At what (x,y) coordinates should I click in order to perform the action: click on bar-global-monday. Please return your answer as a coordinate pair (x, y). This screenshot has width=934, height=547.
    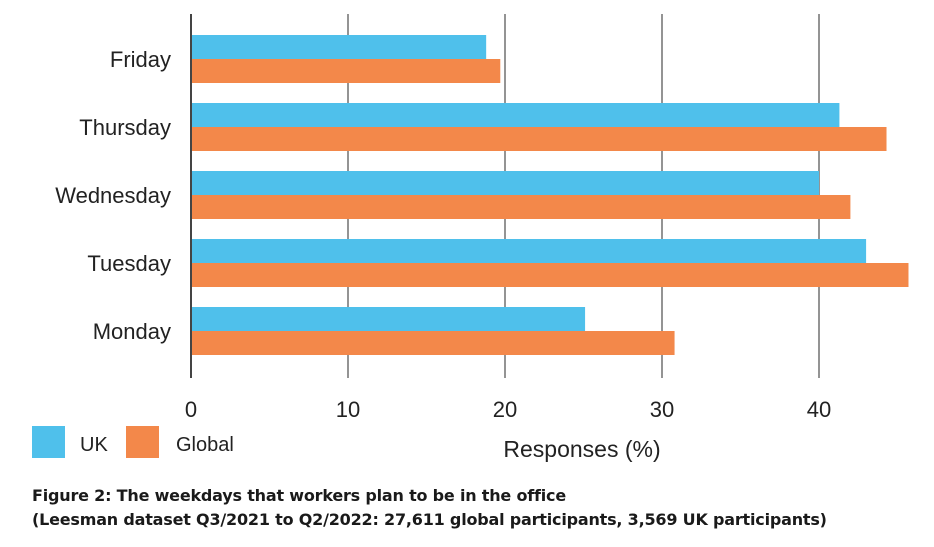
    Looking at the image, I should click on (433, 343).